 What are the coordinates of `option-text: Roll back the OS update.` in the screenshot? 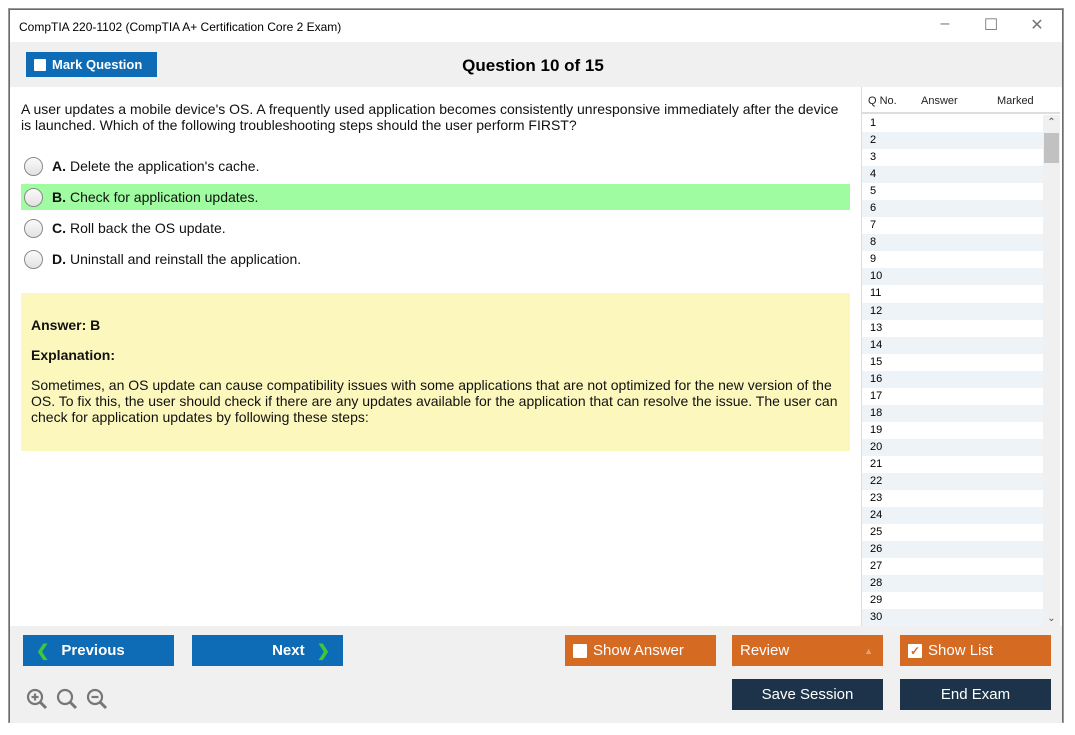 It's located at (148, 228).